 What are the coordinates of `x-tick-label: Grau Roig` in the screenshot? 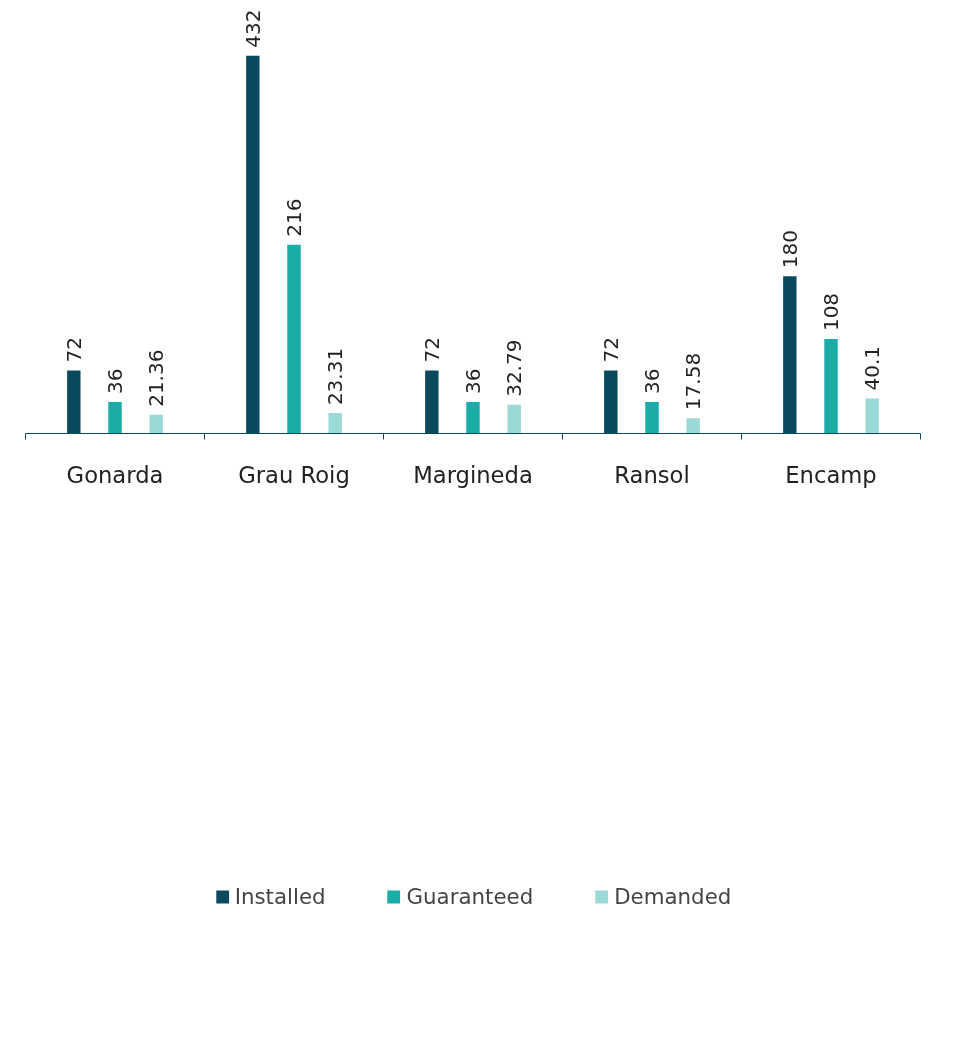 It's located at (294, 474).